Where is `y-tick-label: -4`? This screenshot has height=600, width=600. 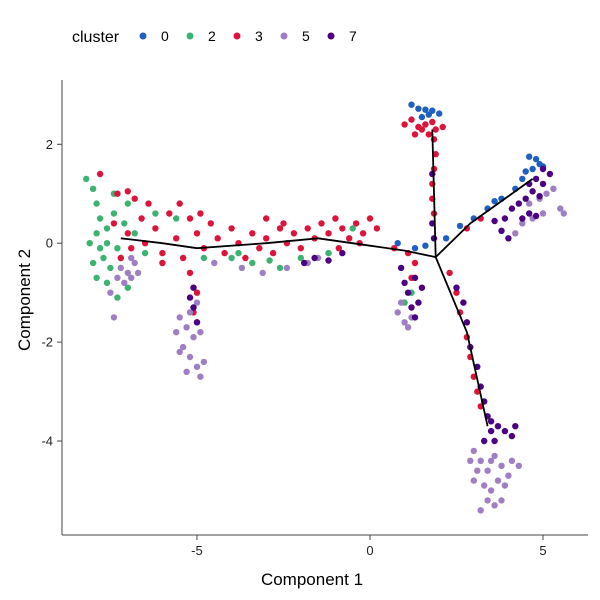 y-tick-label: -4 is located at coordinates (47, 441).